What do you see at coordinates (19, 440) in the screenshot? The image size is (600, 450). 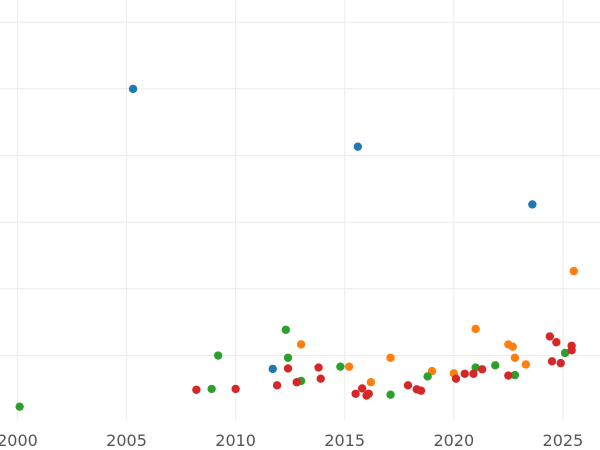 I see `x-tick-label: 2000` at bounding box center [19, 440].